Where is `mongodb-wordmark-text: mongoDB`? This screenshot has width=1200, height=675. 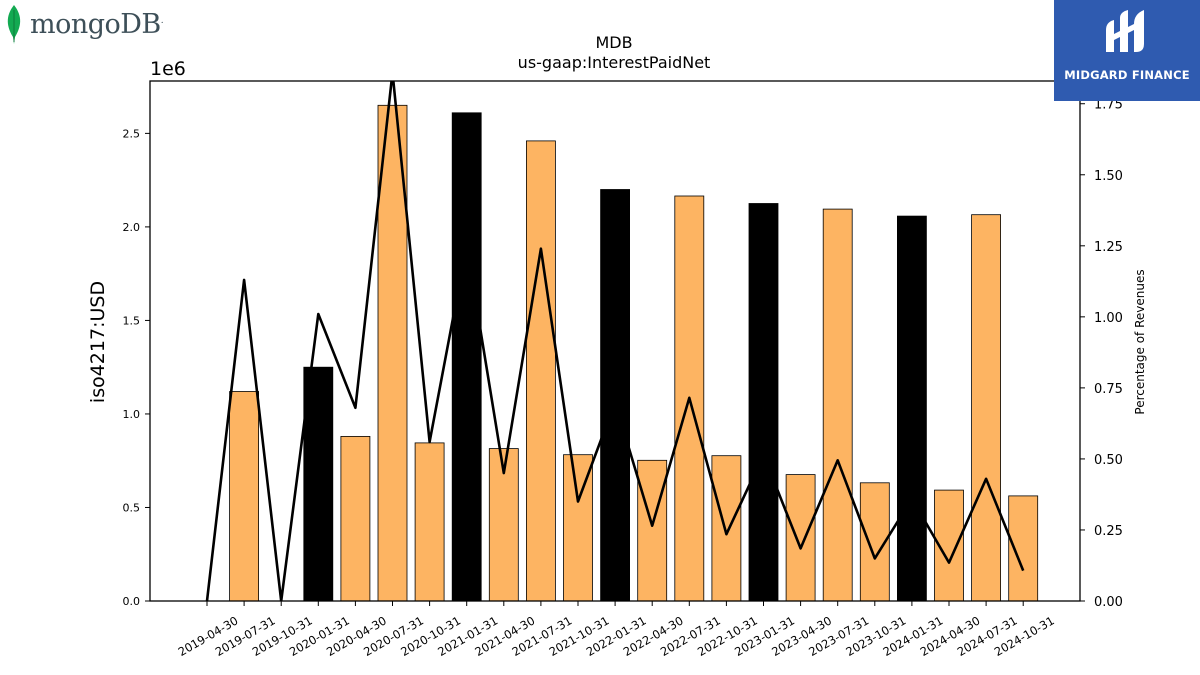
mongodb-wordmark-text: mongoDB is located at coordinates (95, 24).